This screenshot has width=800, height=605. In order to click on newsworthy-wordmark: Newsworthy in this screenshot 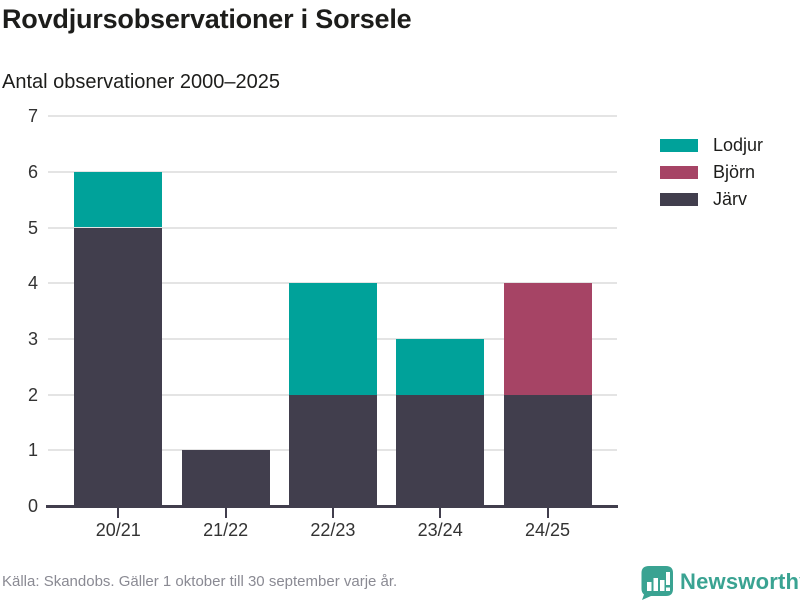, I will do `click(740, 581)`.